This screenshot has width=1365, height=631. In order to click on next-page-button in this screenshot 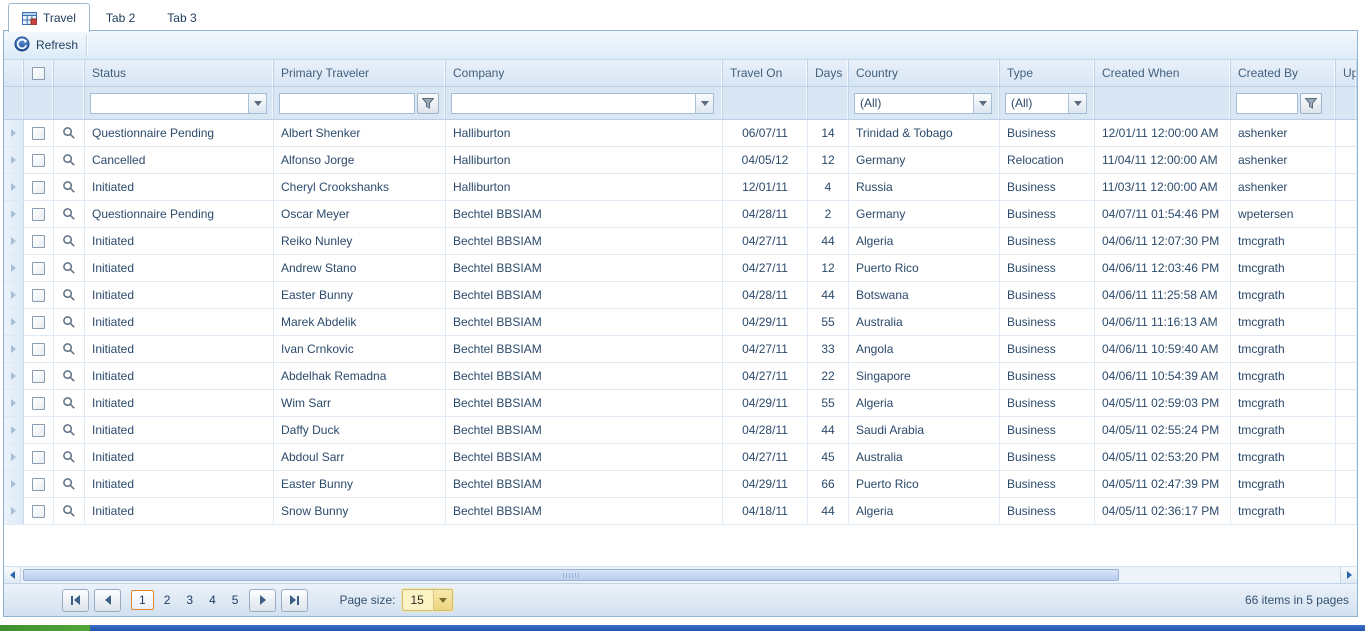, I will do `click(263, 600)`.